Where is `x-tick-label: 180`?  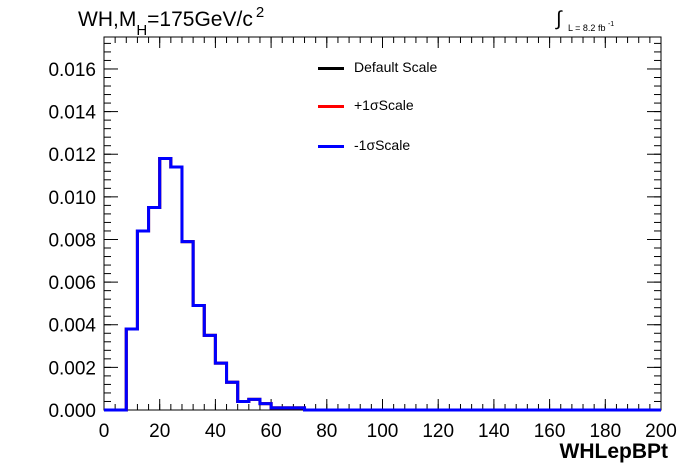 x-tick-label: 180 is located at coordinates (605, 431).